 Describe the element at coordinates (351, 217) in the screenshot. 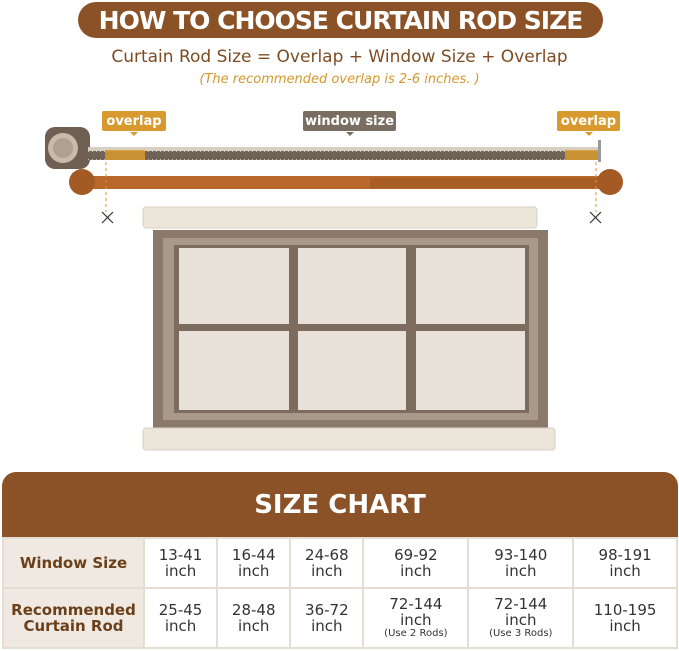

I see `mark-x-icon` at that location.